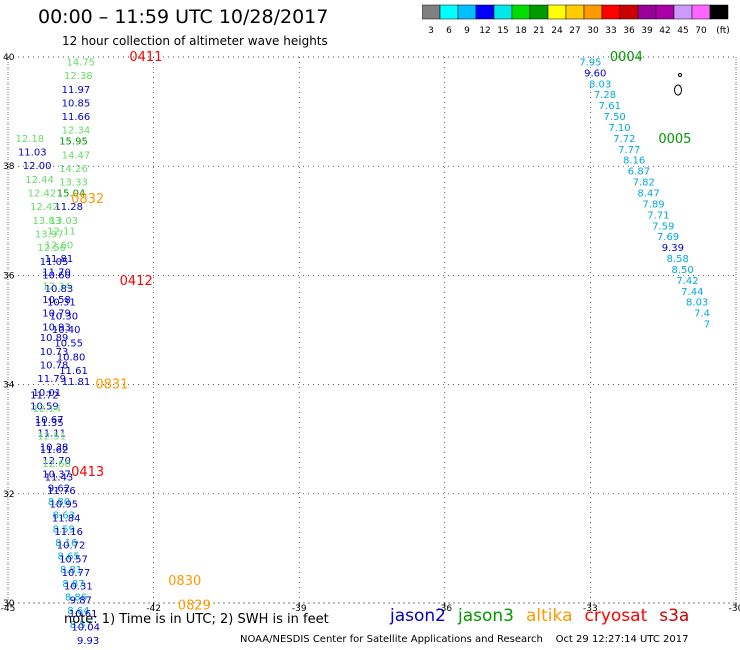 The image size is (740, 650). I want to click on wave-height-label: 10.58, so click(56, 300).